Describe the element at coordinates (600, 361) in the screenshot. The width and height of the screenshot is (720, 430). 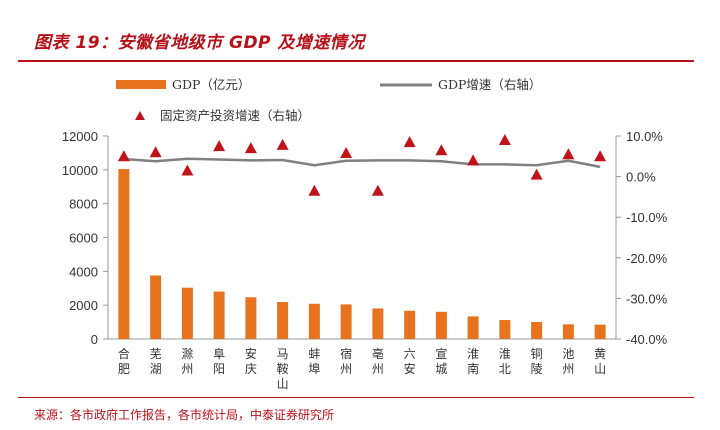
I see `category-label: 黄山` at that location.